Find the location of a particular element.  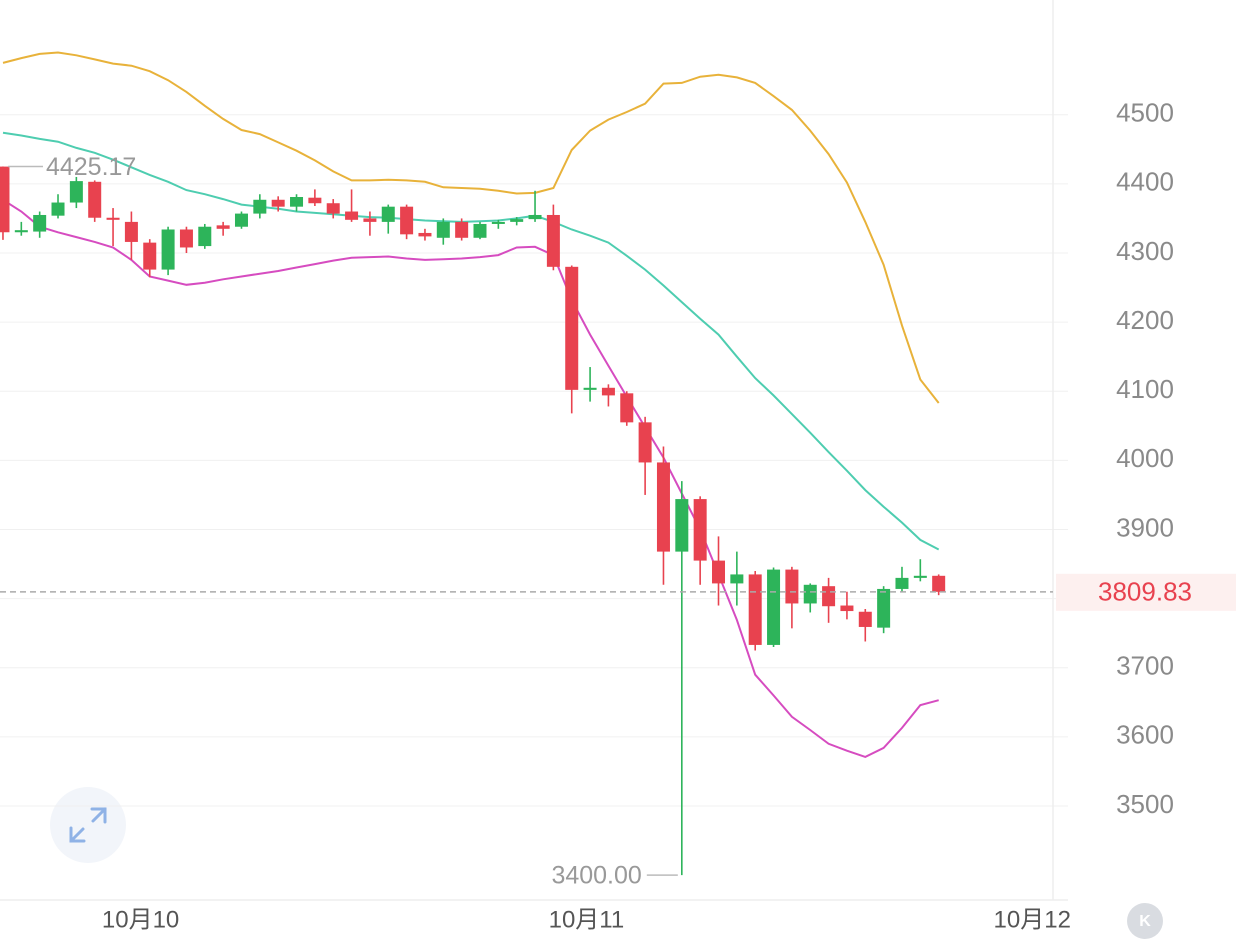

min-label: 3400.00 is located at coordinates (596, 876).